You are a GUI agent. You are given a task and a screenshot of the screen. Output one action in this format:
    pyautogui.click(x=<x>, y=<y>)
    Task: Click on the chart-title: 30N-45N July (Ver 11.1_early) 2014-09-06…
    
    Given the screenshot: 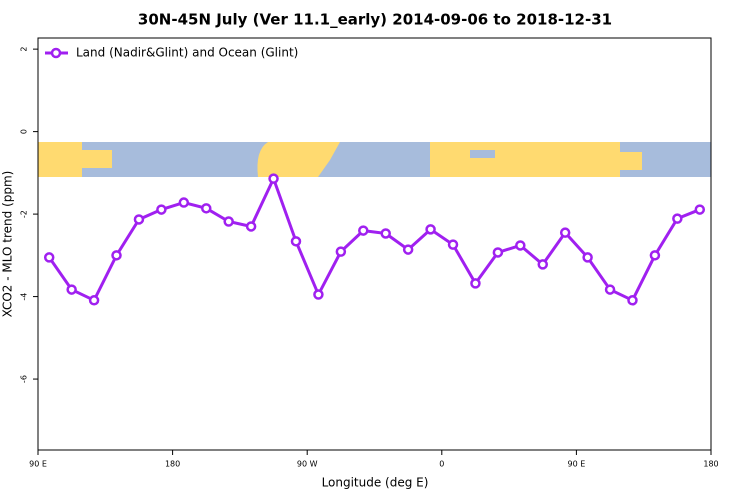 What is the action you would take?
    pyautogui.click(x=375, y=20)
    